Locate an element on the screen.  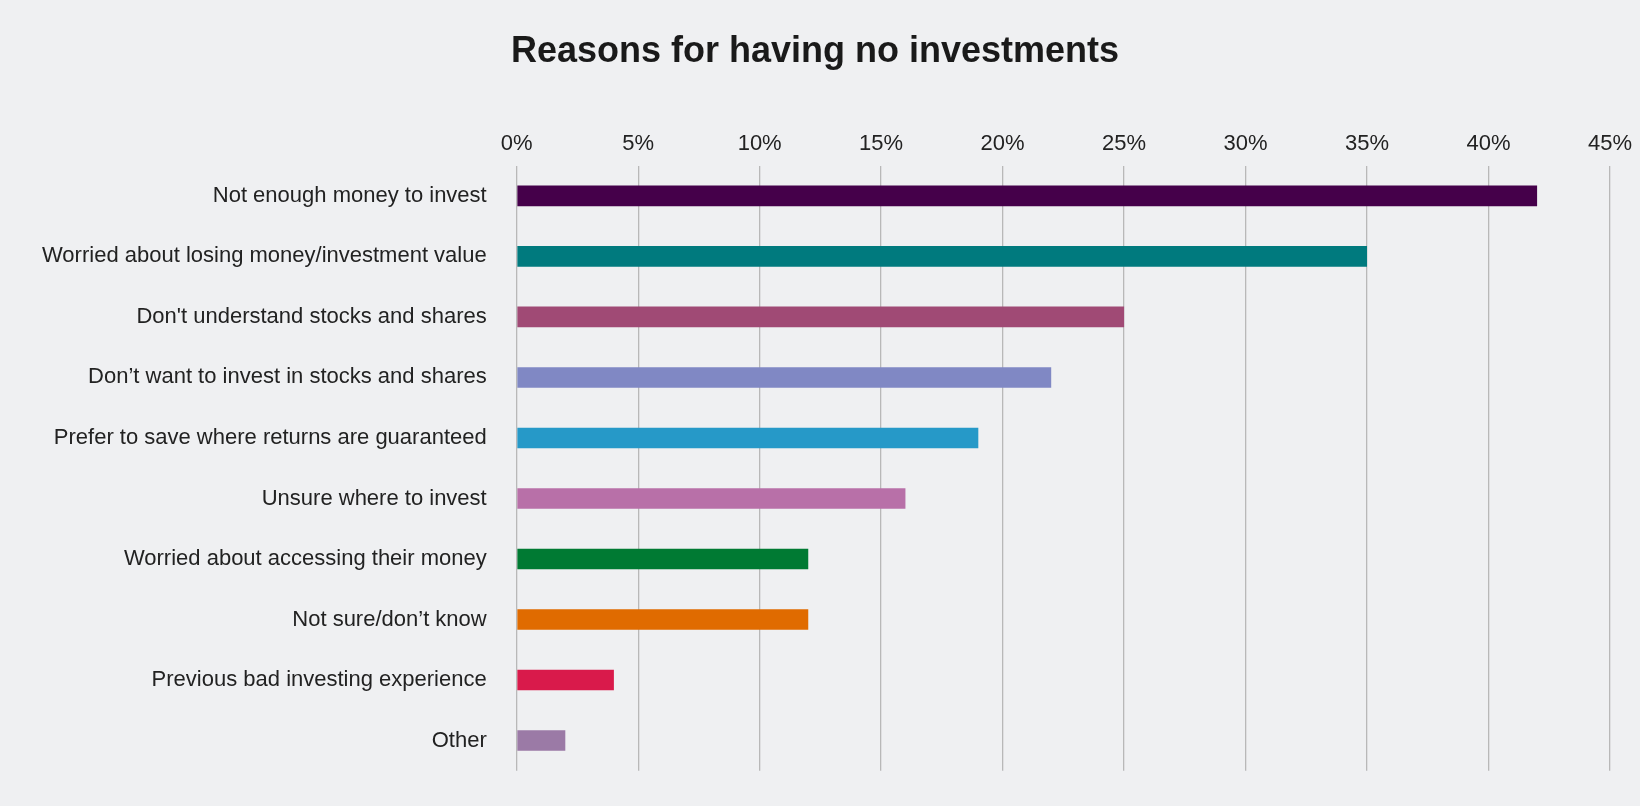
y-tick-label: Other is located at coordinates (459, 739).